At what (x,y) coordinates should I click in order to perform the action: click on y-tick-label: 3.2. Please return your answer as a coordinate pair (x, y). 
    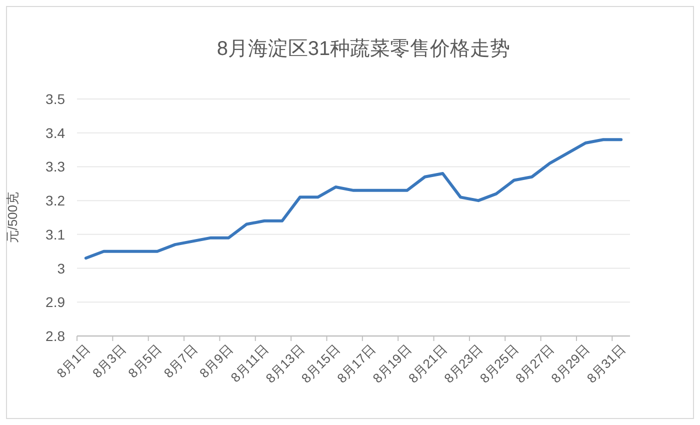
    Looking at the image, I should click on (56, 200).